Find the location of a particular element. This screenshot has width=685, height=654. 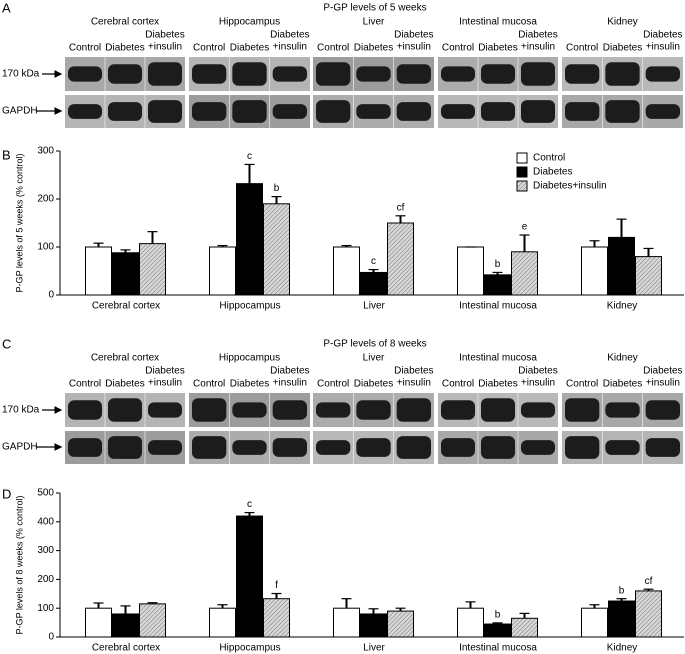

row-label: GAPDH is located at coordinates (20, 111).